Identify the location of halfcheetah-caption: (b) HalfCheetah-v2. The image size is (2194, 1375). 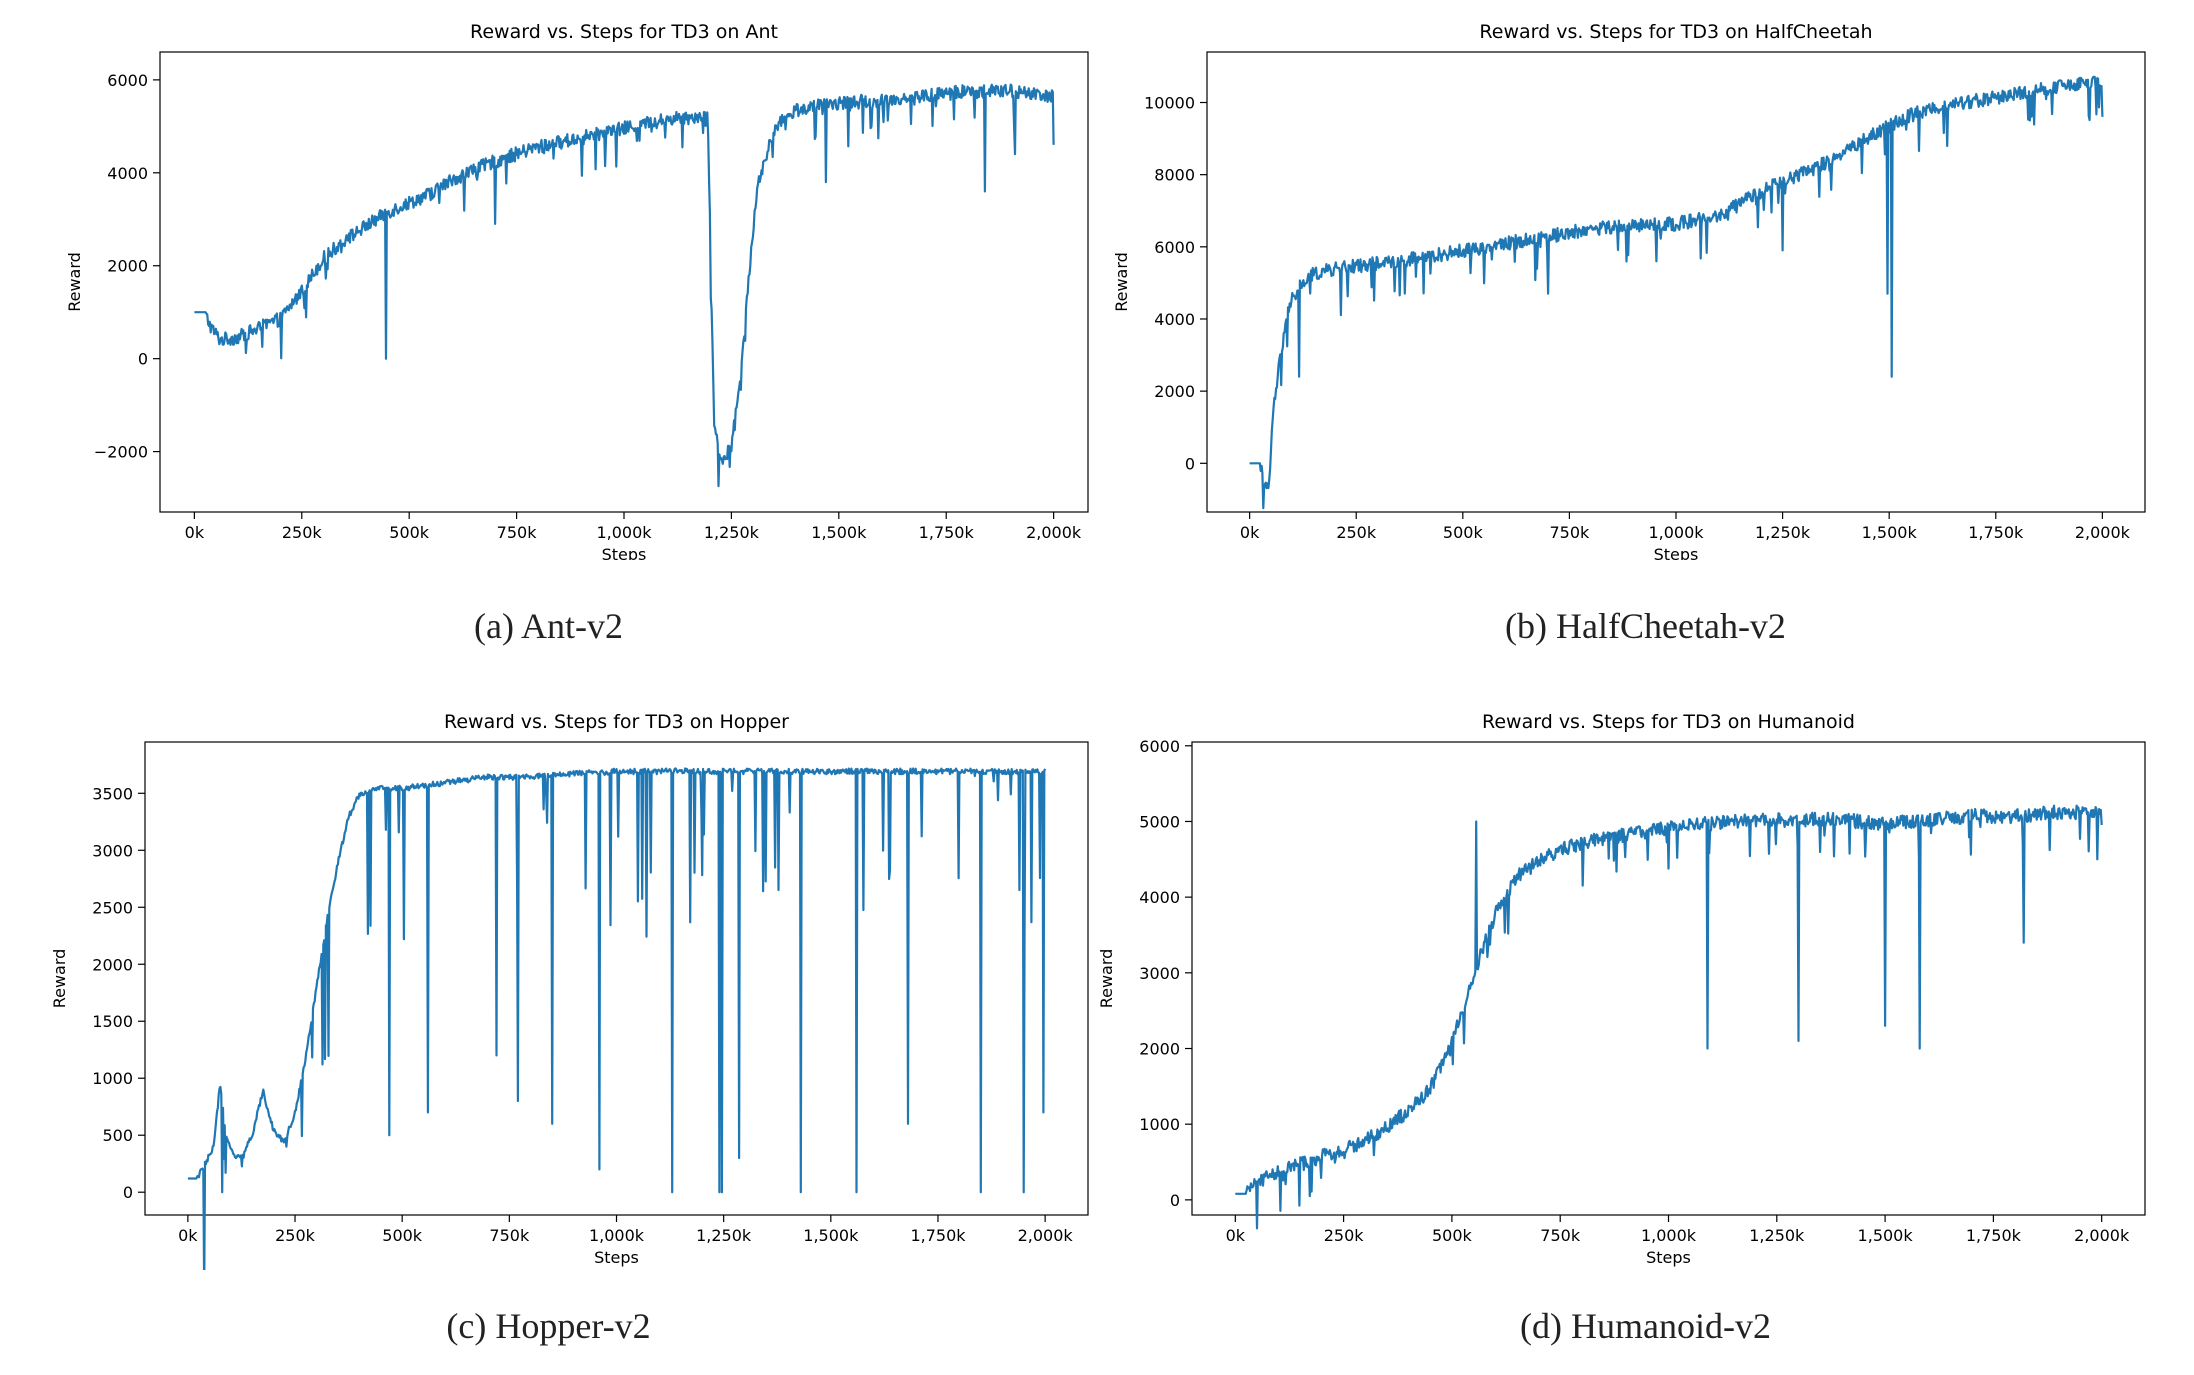
(1645, 626).